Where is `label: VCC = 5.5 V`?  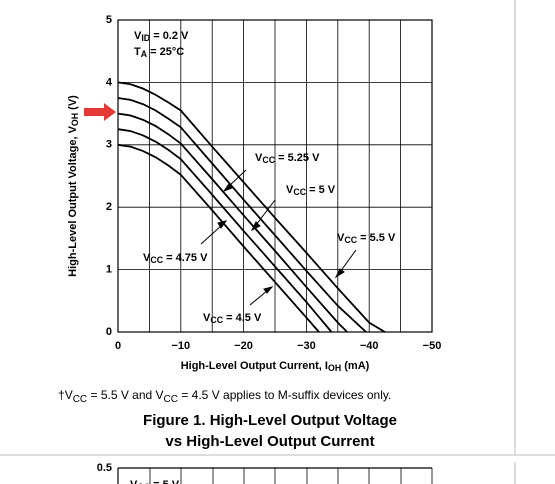
label: VCC = 5.5 V is located at coordinates (366, 238).